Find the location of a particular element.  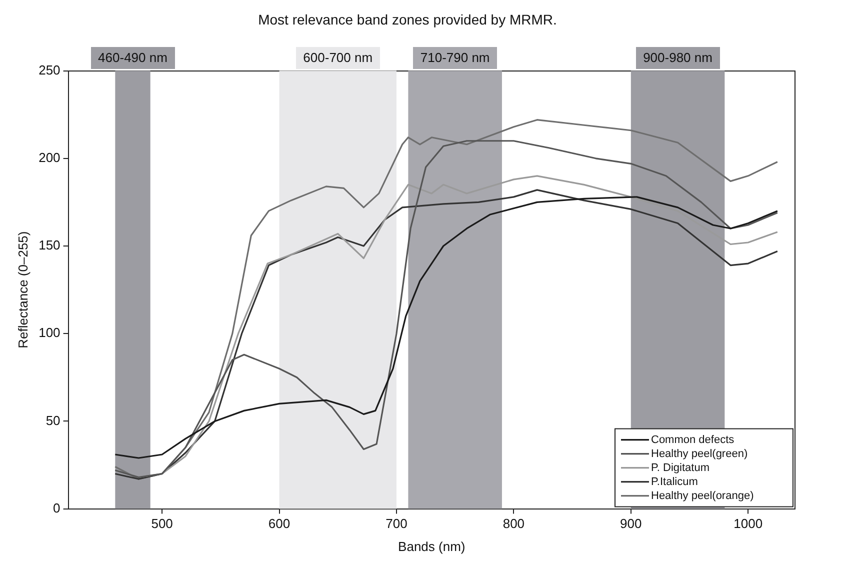

legend-label: Healthy peel(orange) is located at coordinates (702, 496).